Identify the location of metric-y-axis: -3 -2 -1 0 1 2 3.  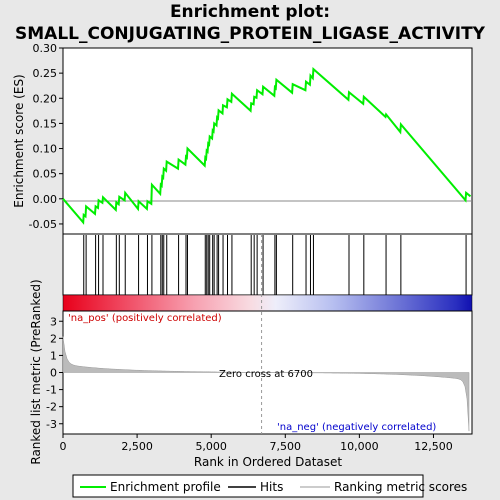
(54, 373).